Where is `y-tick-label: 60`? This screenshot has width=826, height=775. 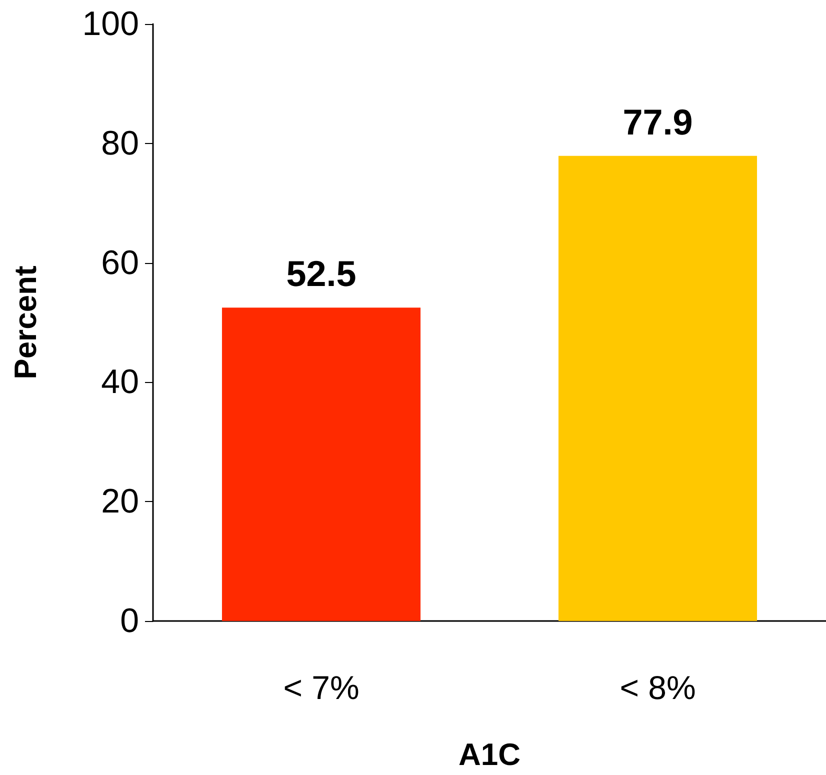 y-tick-label: 60 is located at coordinates (120, 263).